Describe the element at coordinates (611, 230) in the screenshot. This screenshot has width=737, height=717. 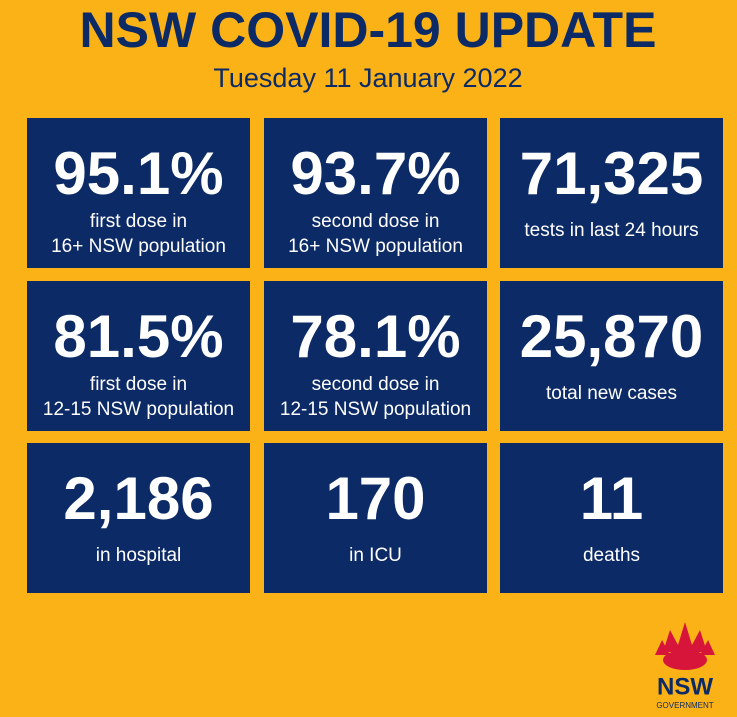
I see `stat-label: tests in last 24 hours` at that location.